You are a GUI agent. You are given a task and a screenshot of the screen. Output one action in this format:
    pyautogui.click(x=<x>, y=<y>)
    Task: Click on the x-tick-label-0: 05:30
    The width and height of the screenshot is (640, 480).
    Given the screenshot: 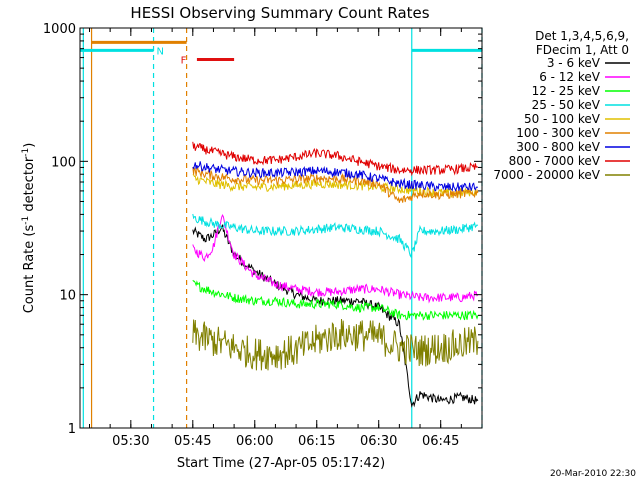 What is the action you would take?
    pyautogui.click(x=130, y=441)
    